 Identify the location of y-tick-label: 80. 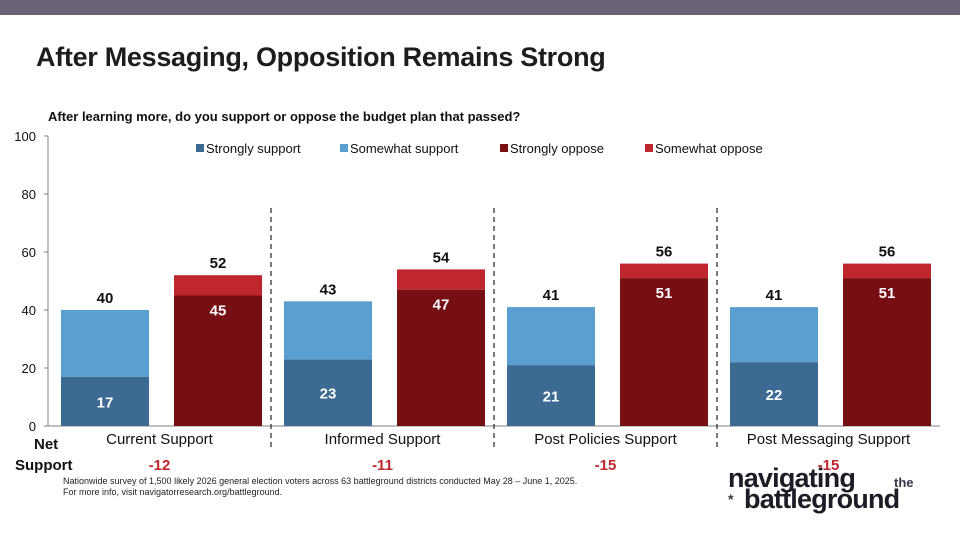
(29, 194).